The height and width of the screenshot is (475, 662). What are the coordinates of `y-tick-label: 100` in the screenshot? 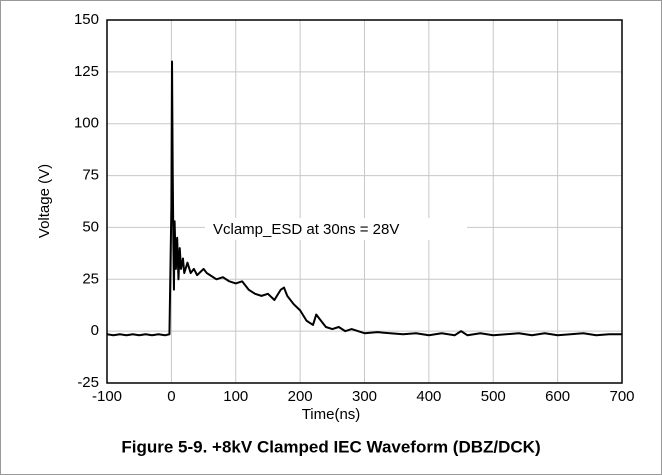 It's located at (86, 123).